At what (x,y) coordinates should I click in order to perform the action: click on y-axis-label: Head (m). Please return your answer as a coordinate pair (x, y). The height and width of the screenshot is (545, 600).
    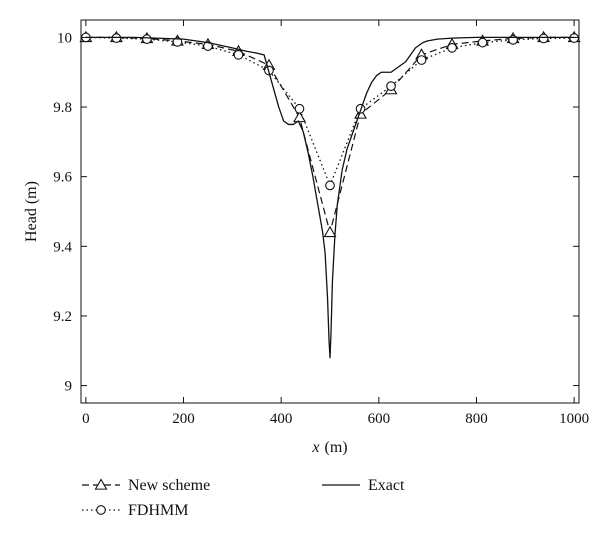
    Looking at the image, I should click on (31, 211).